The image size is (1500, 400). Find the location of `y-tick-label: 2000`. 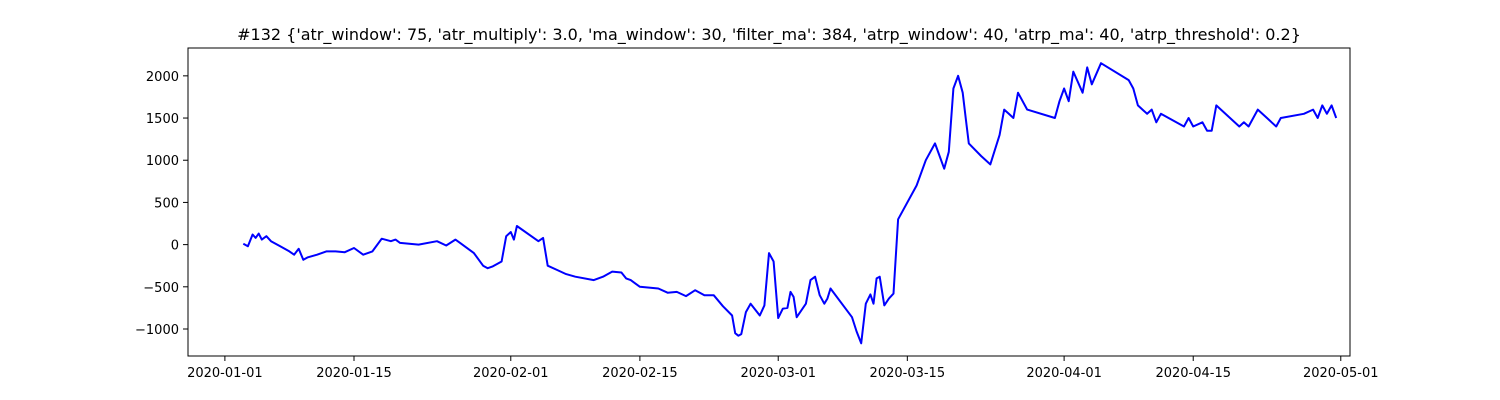

y-tick-label: 2000 is located at coordinates (162, 77).